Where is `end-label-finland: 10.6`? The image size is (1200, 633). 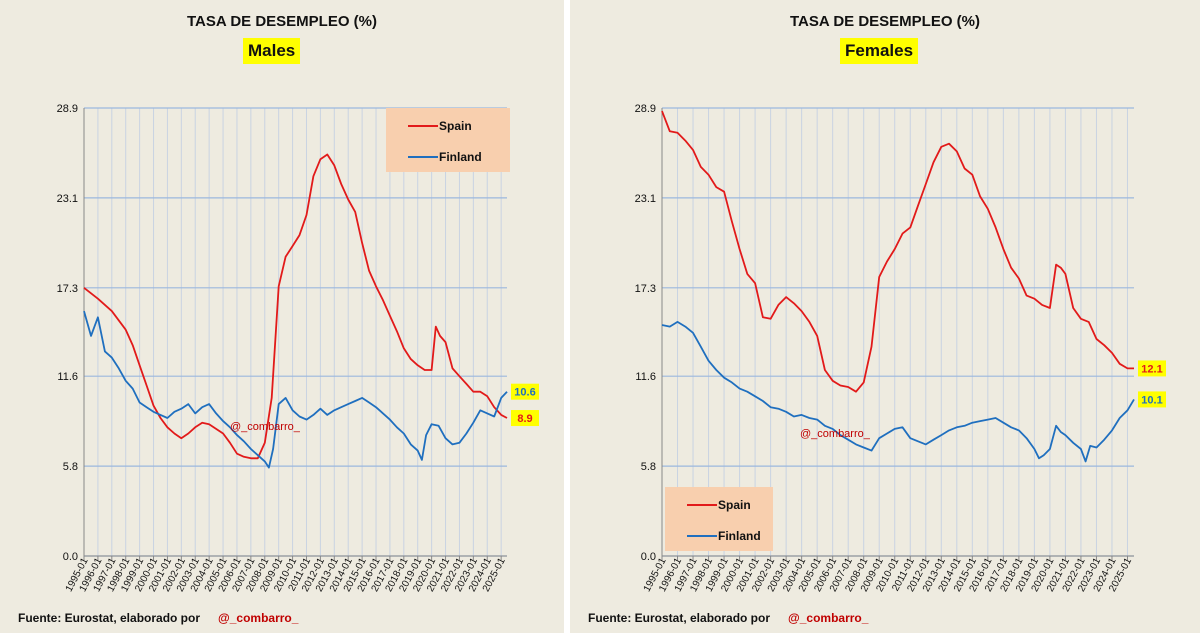
end-label-finland: 10.6 is located at coordinates (524, 393).